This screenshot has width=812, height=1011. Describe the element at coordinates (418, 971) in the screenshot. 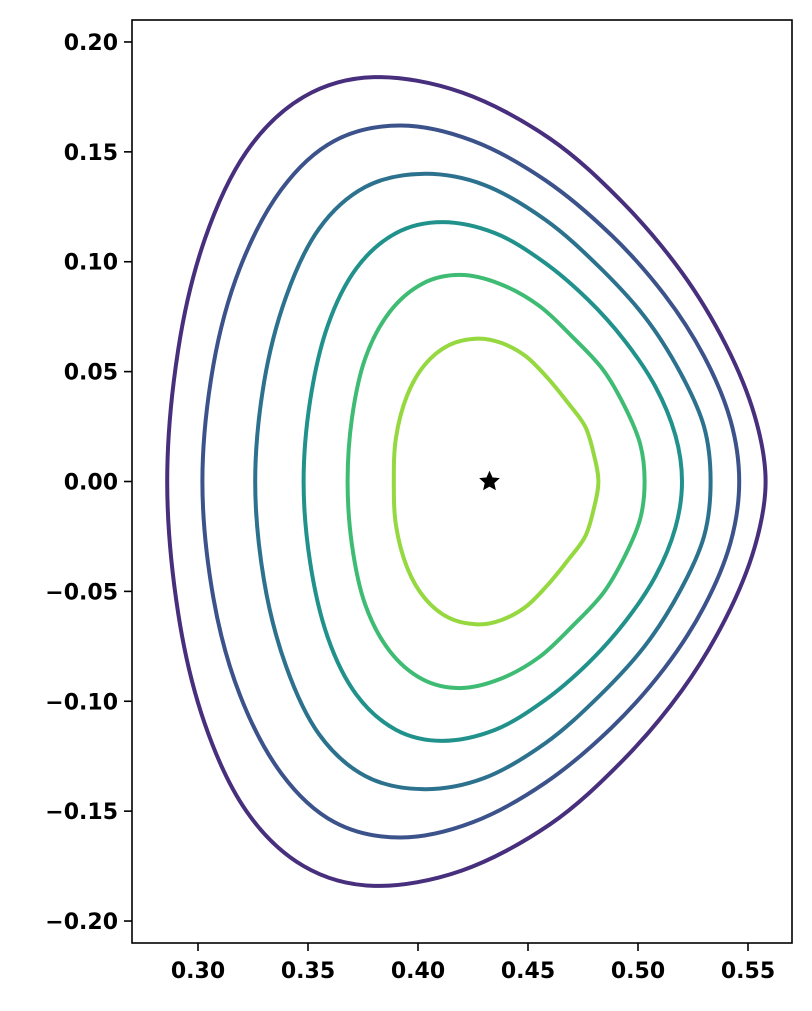

I see `x-tick-label: 0.40` at that location.